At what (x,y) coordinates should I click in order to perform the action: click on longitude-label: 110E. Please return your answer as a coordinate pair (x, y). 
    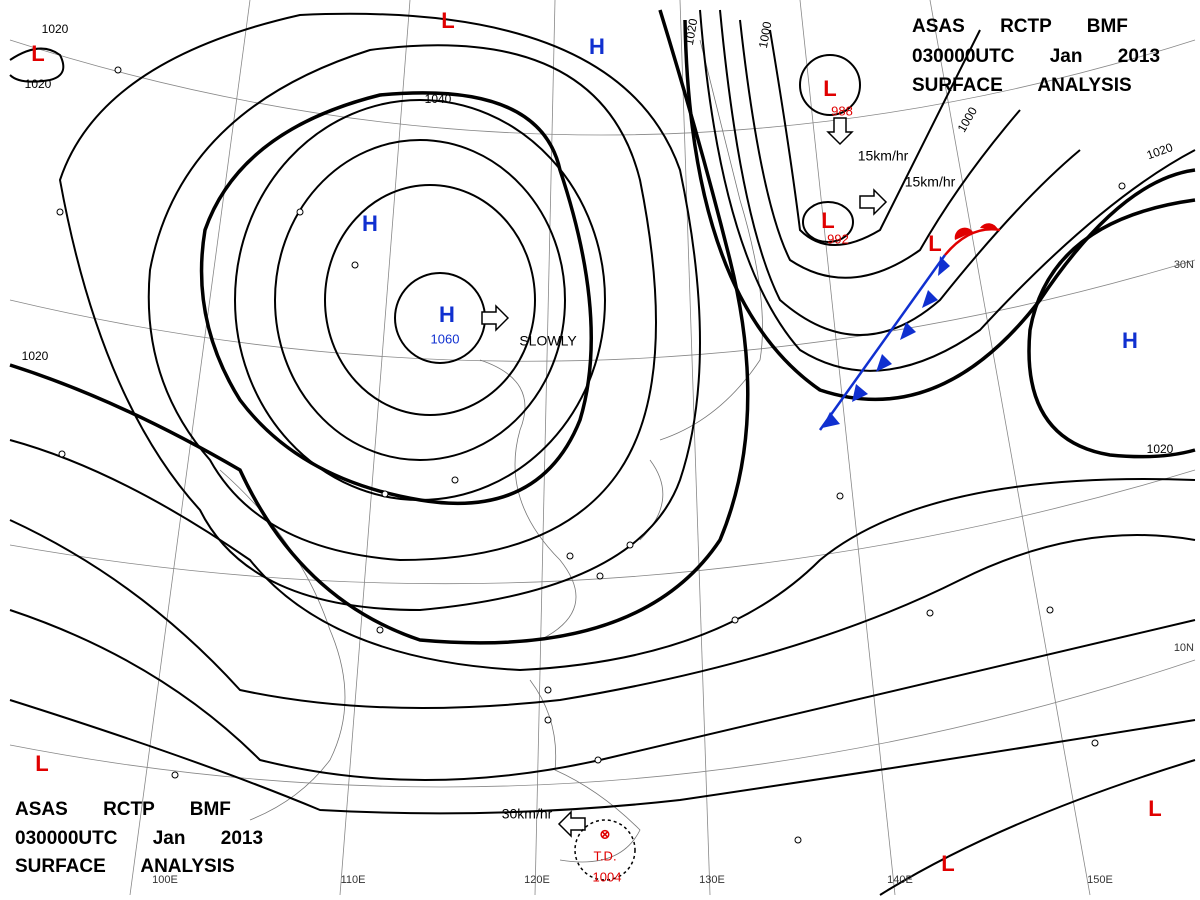
    Looking at the image, I should click on (353, 880).